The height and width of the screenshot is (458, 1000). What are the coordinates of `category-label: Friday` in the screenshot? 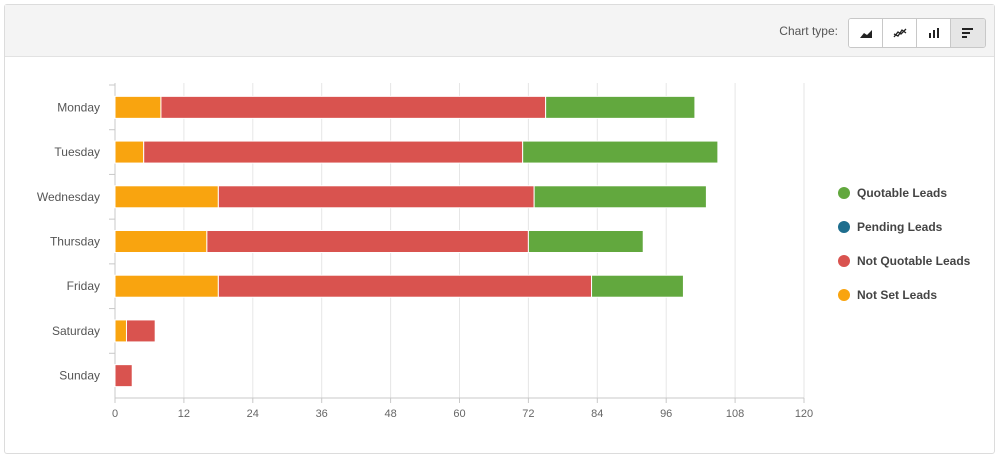 It's located at (83, 286).